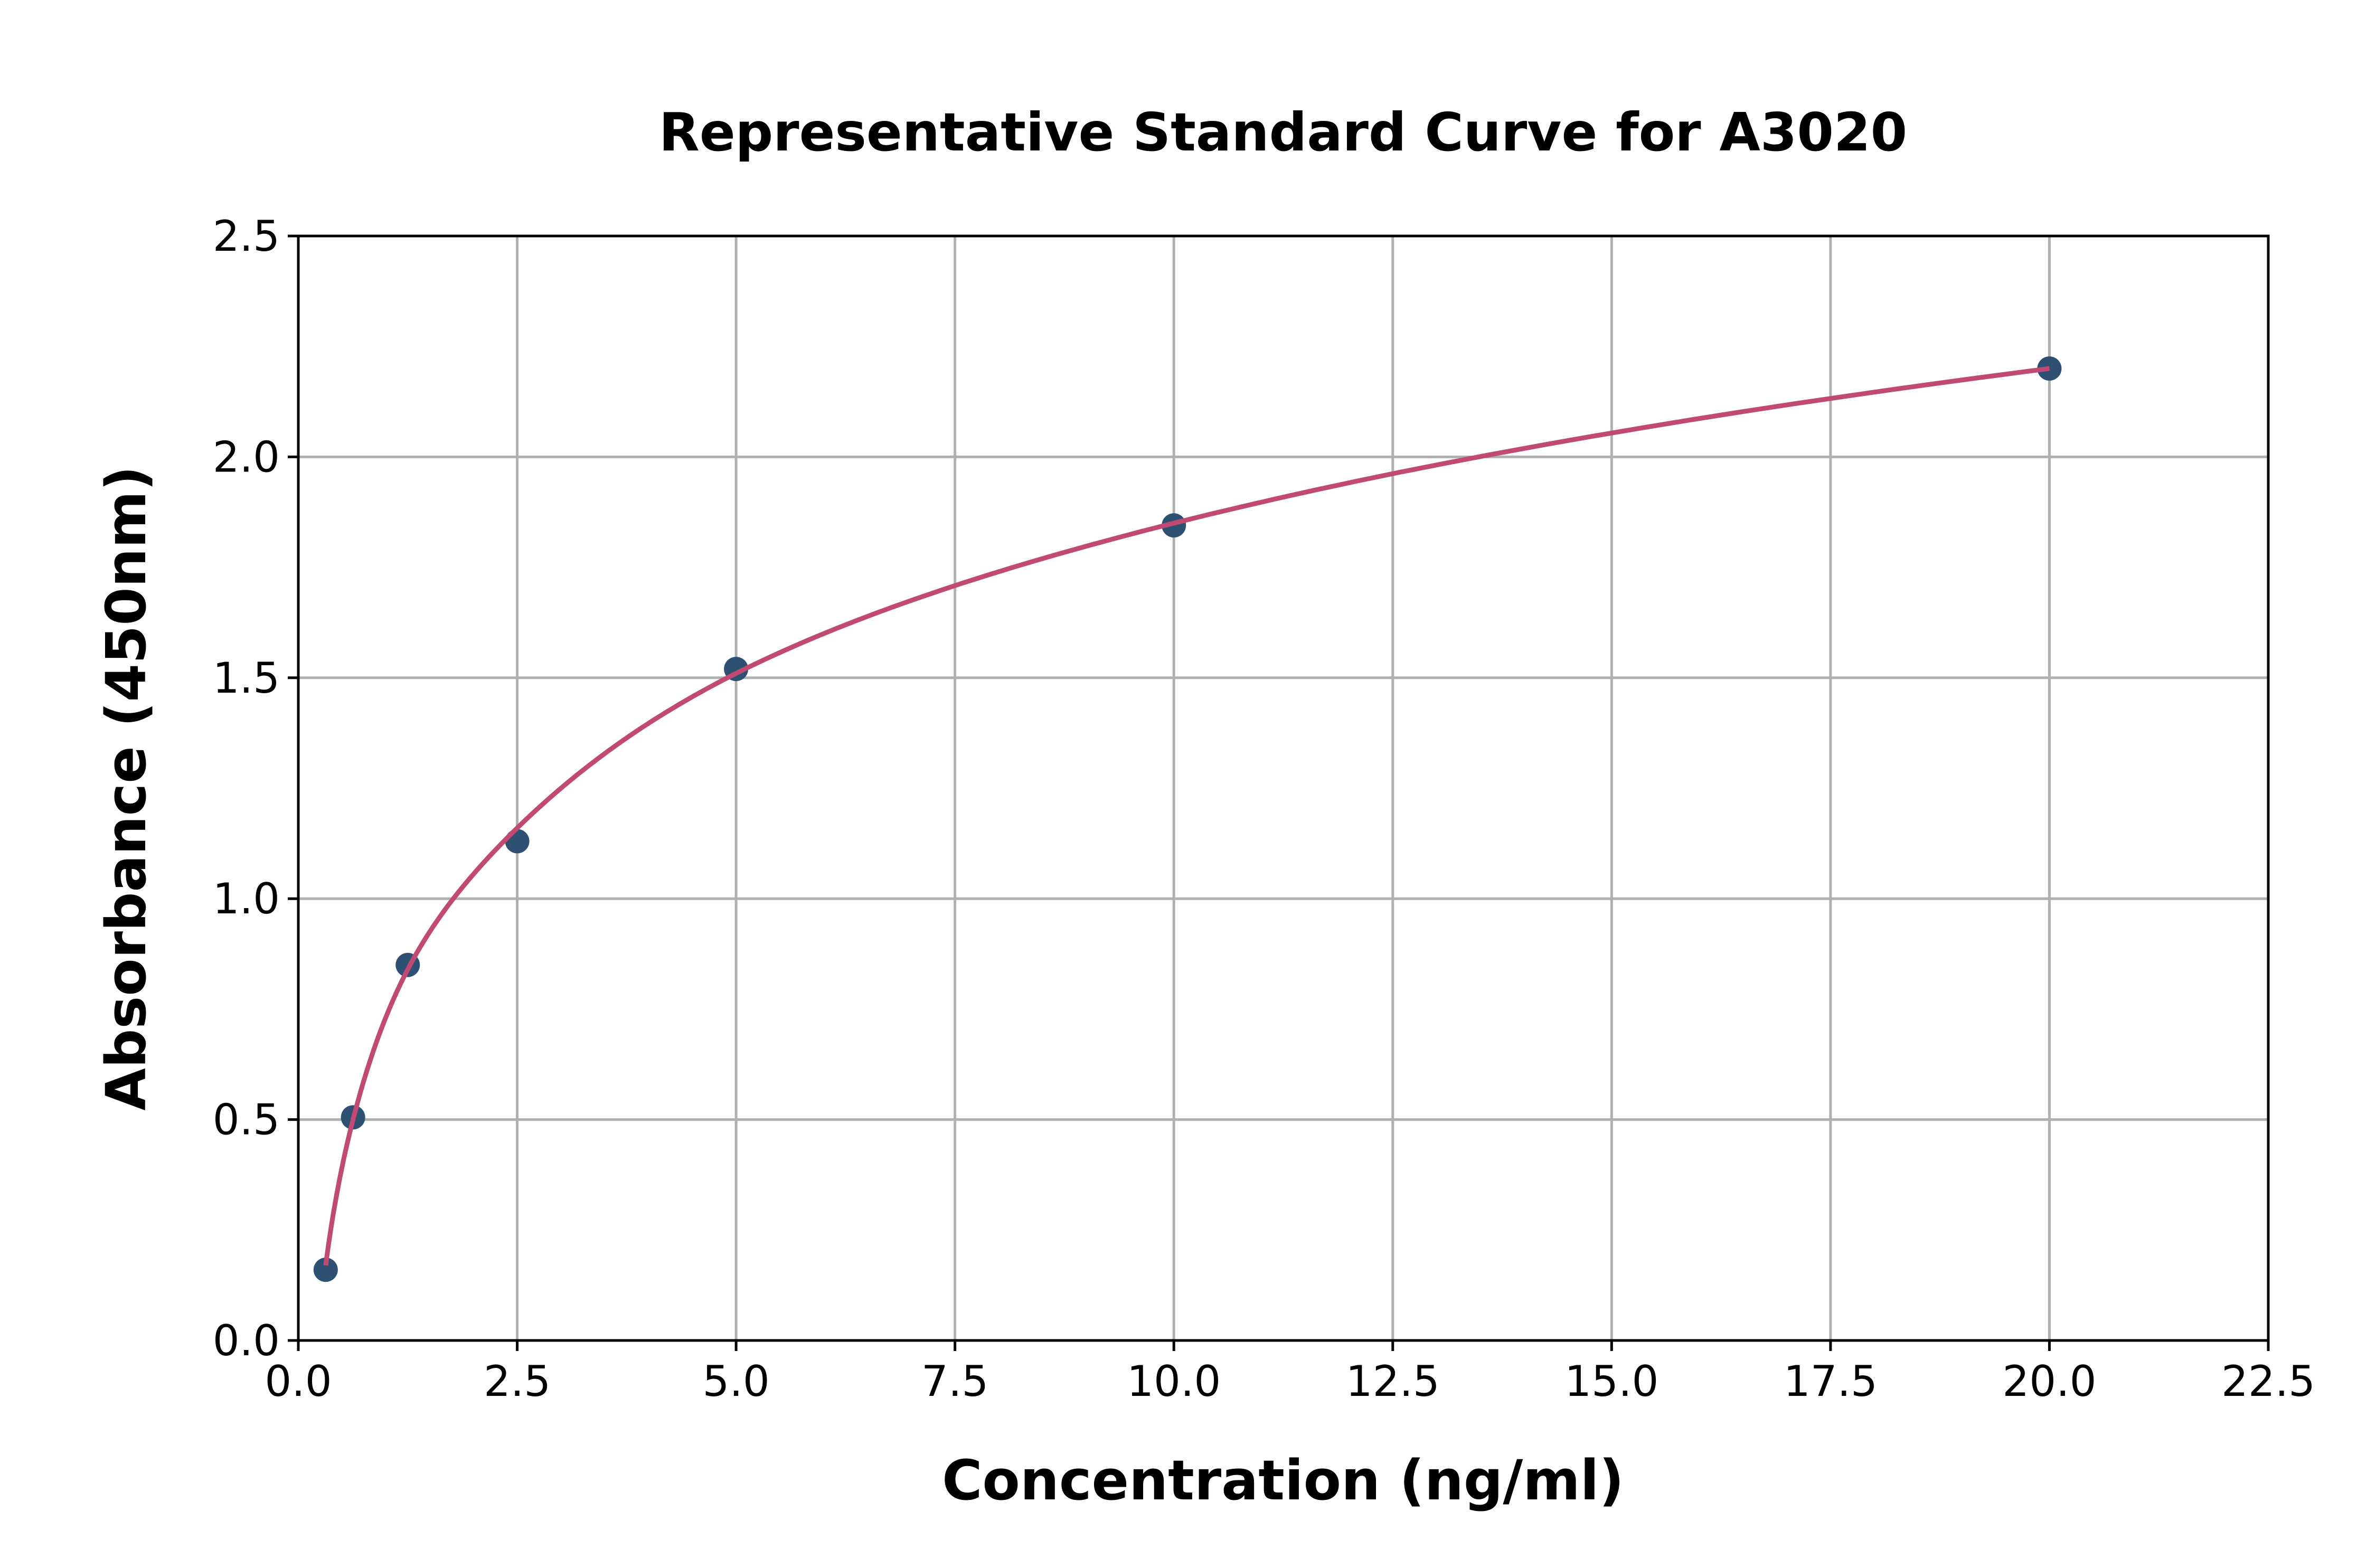 This screenshot has height=1568, width=2376. Describe the element at coordinates (247, 1340) in the screenshot. I see `y-tick-label: 0.0` at that location.